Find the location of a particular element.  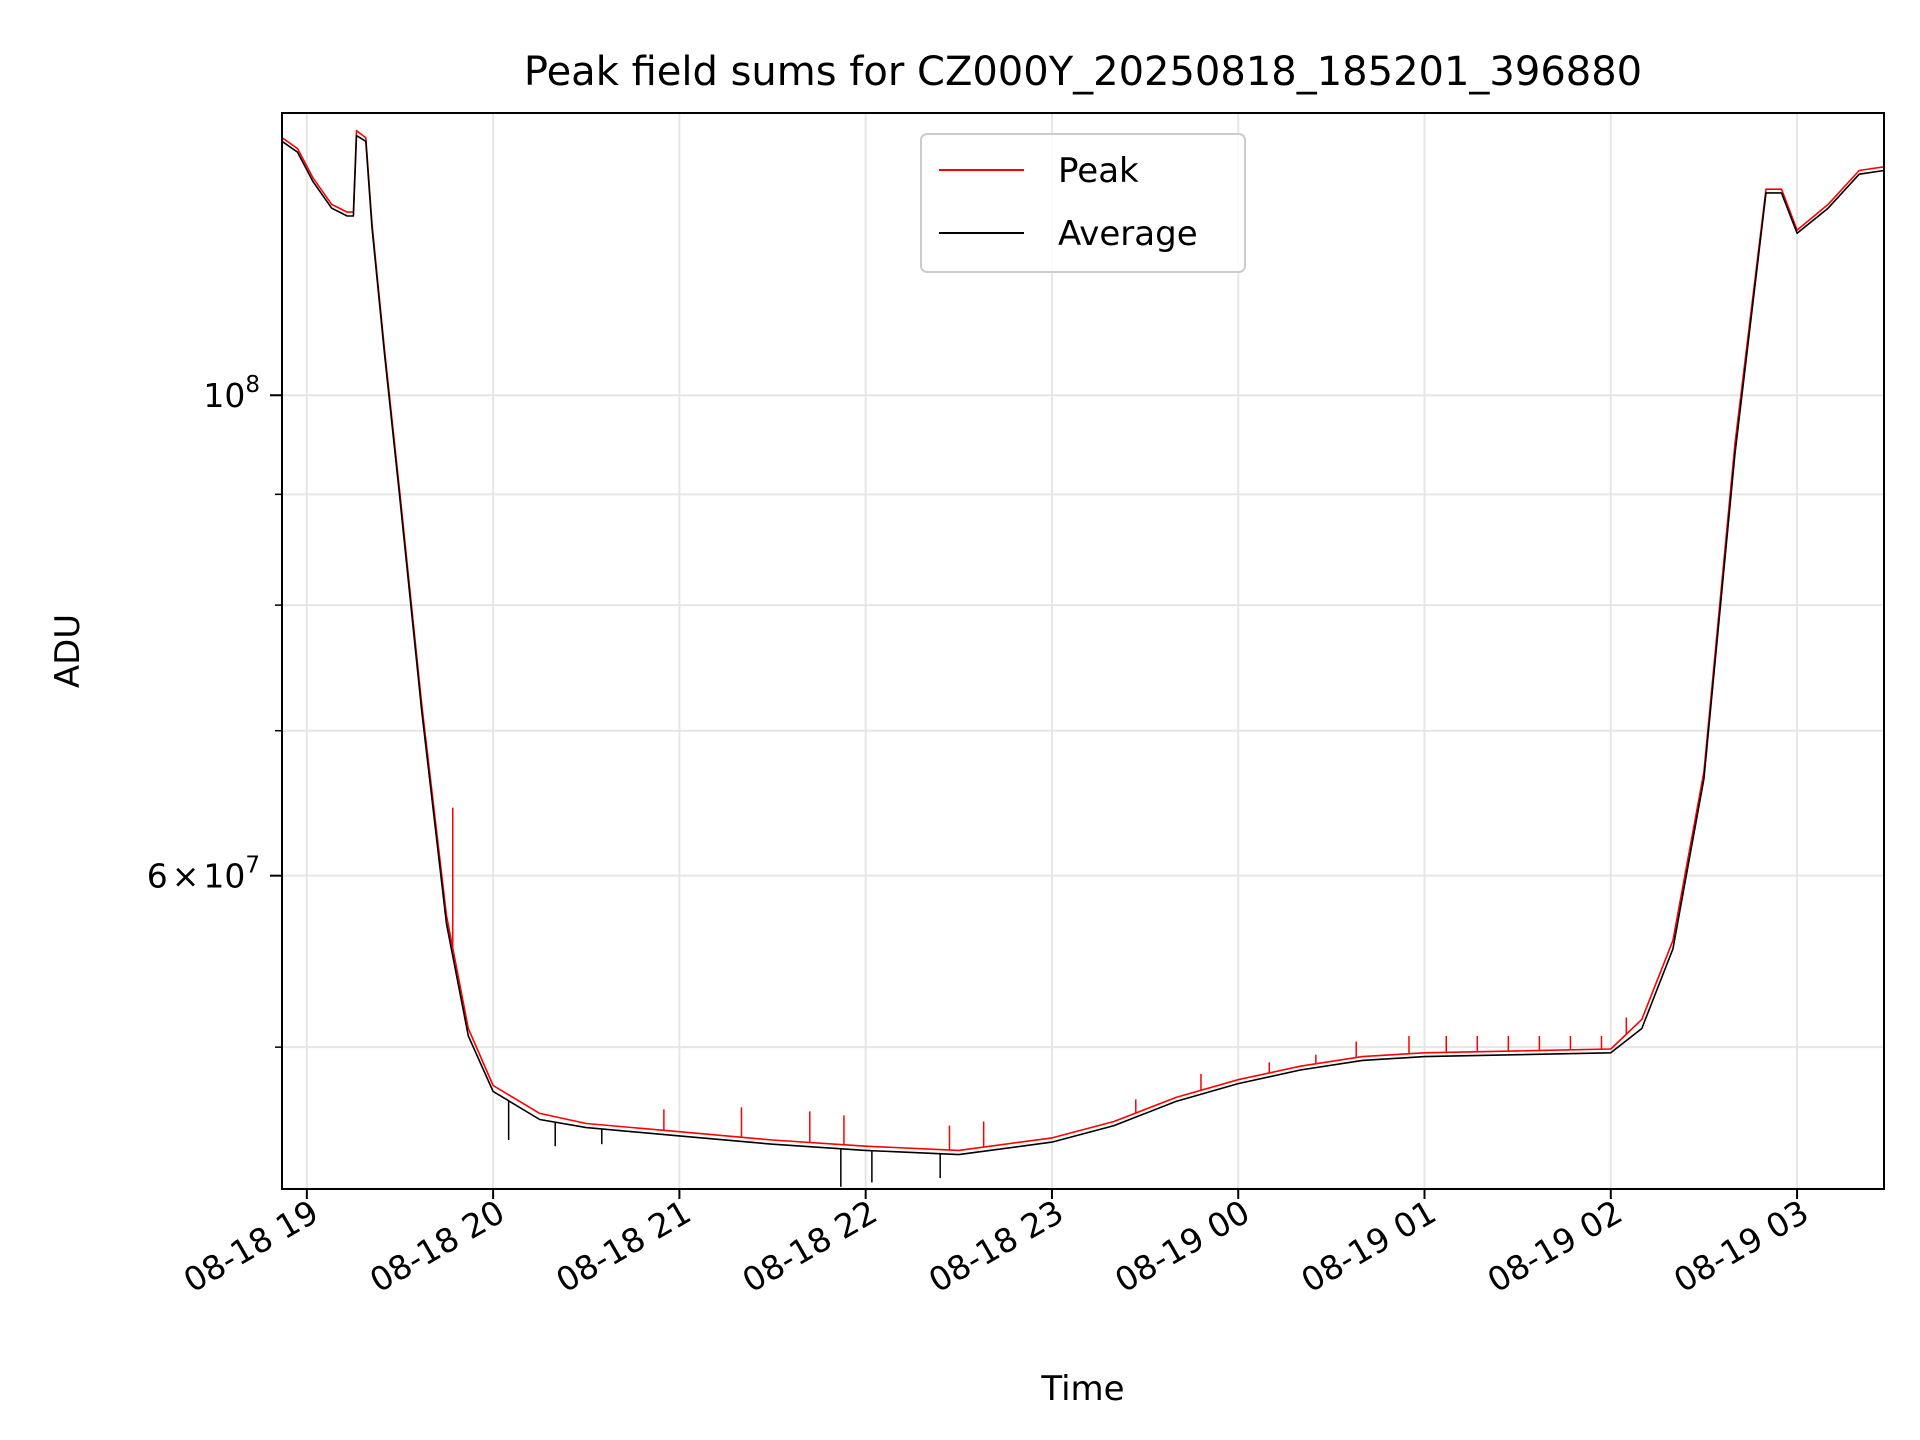

legend-label-average: Average is located at coordinates (1128, 234).